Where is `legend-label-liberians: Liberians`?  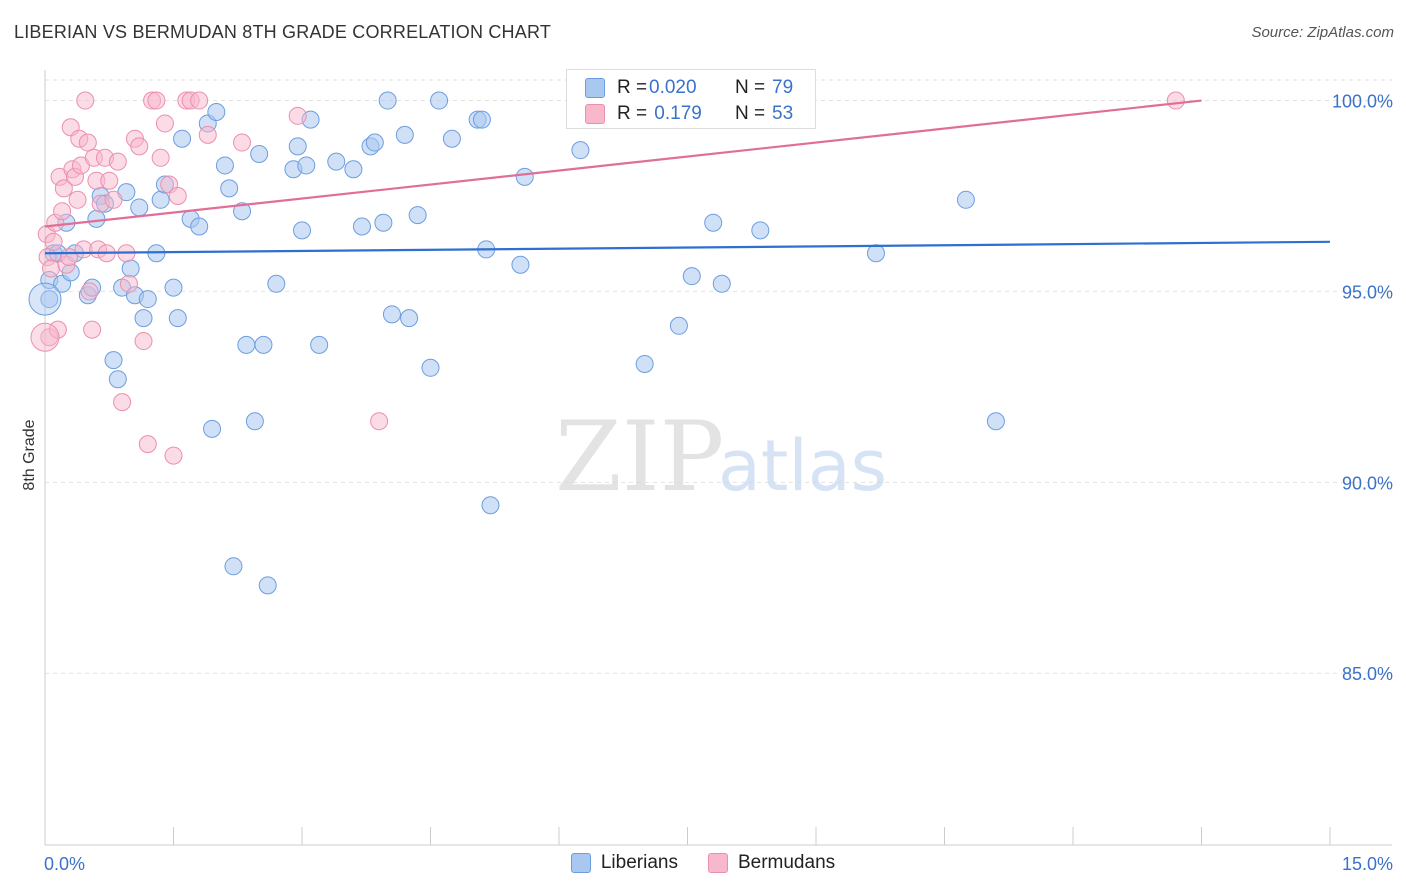 legend-label-liberians: Liberians is located at coordinates (639, 862).